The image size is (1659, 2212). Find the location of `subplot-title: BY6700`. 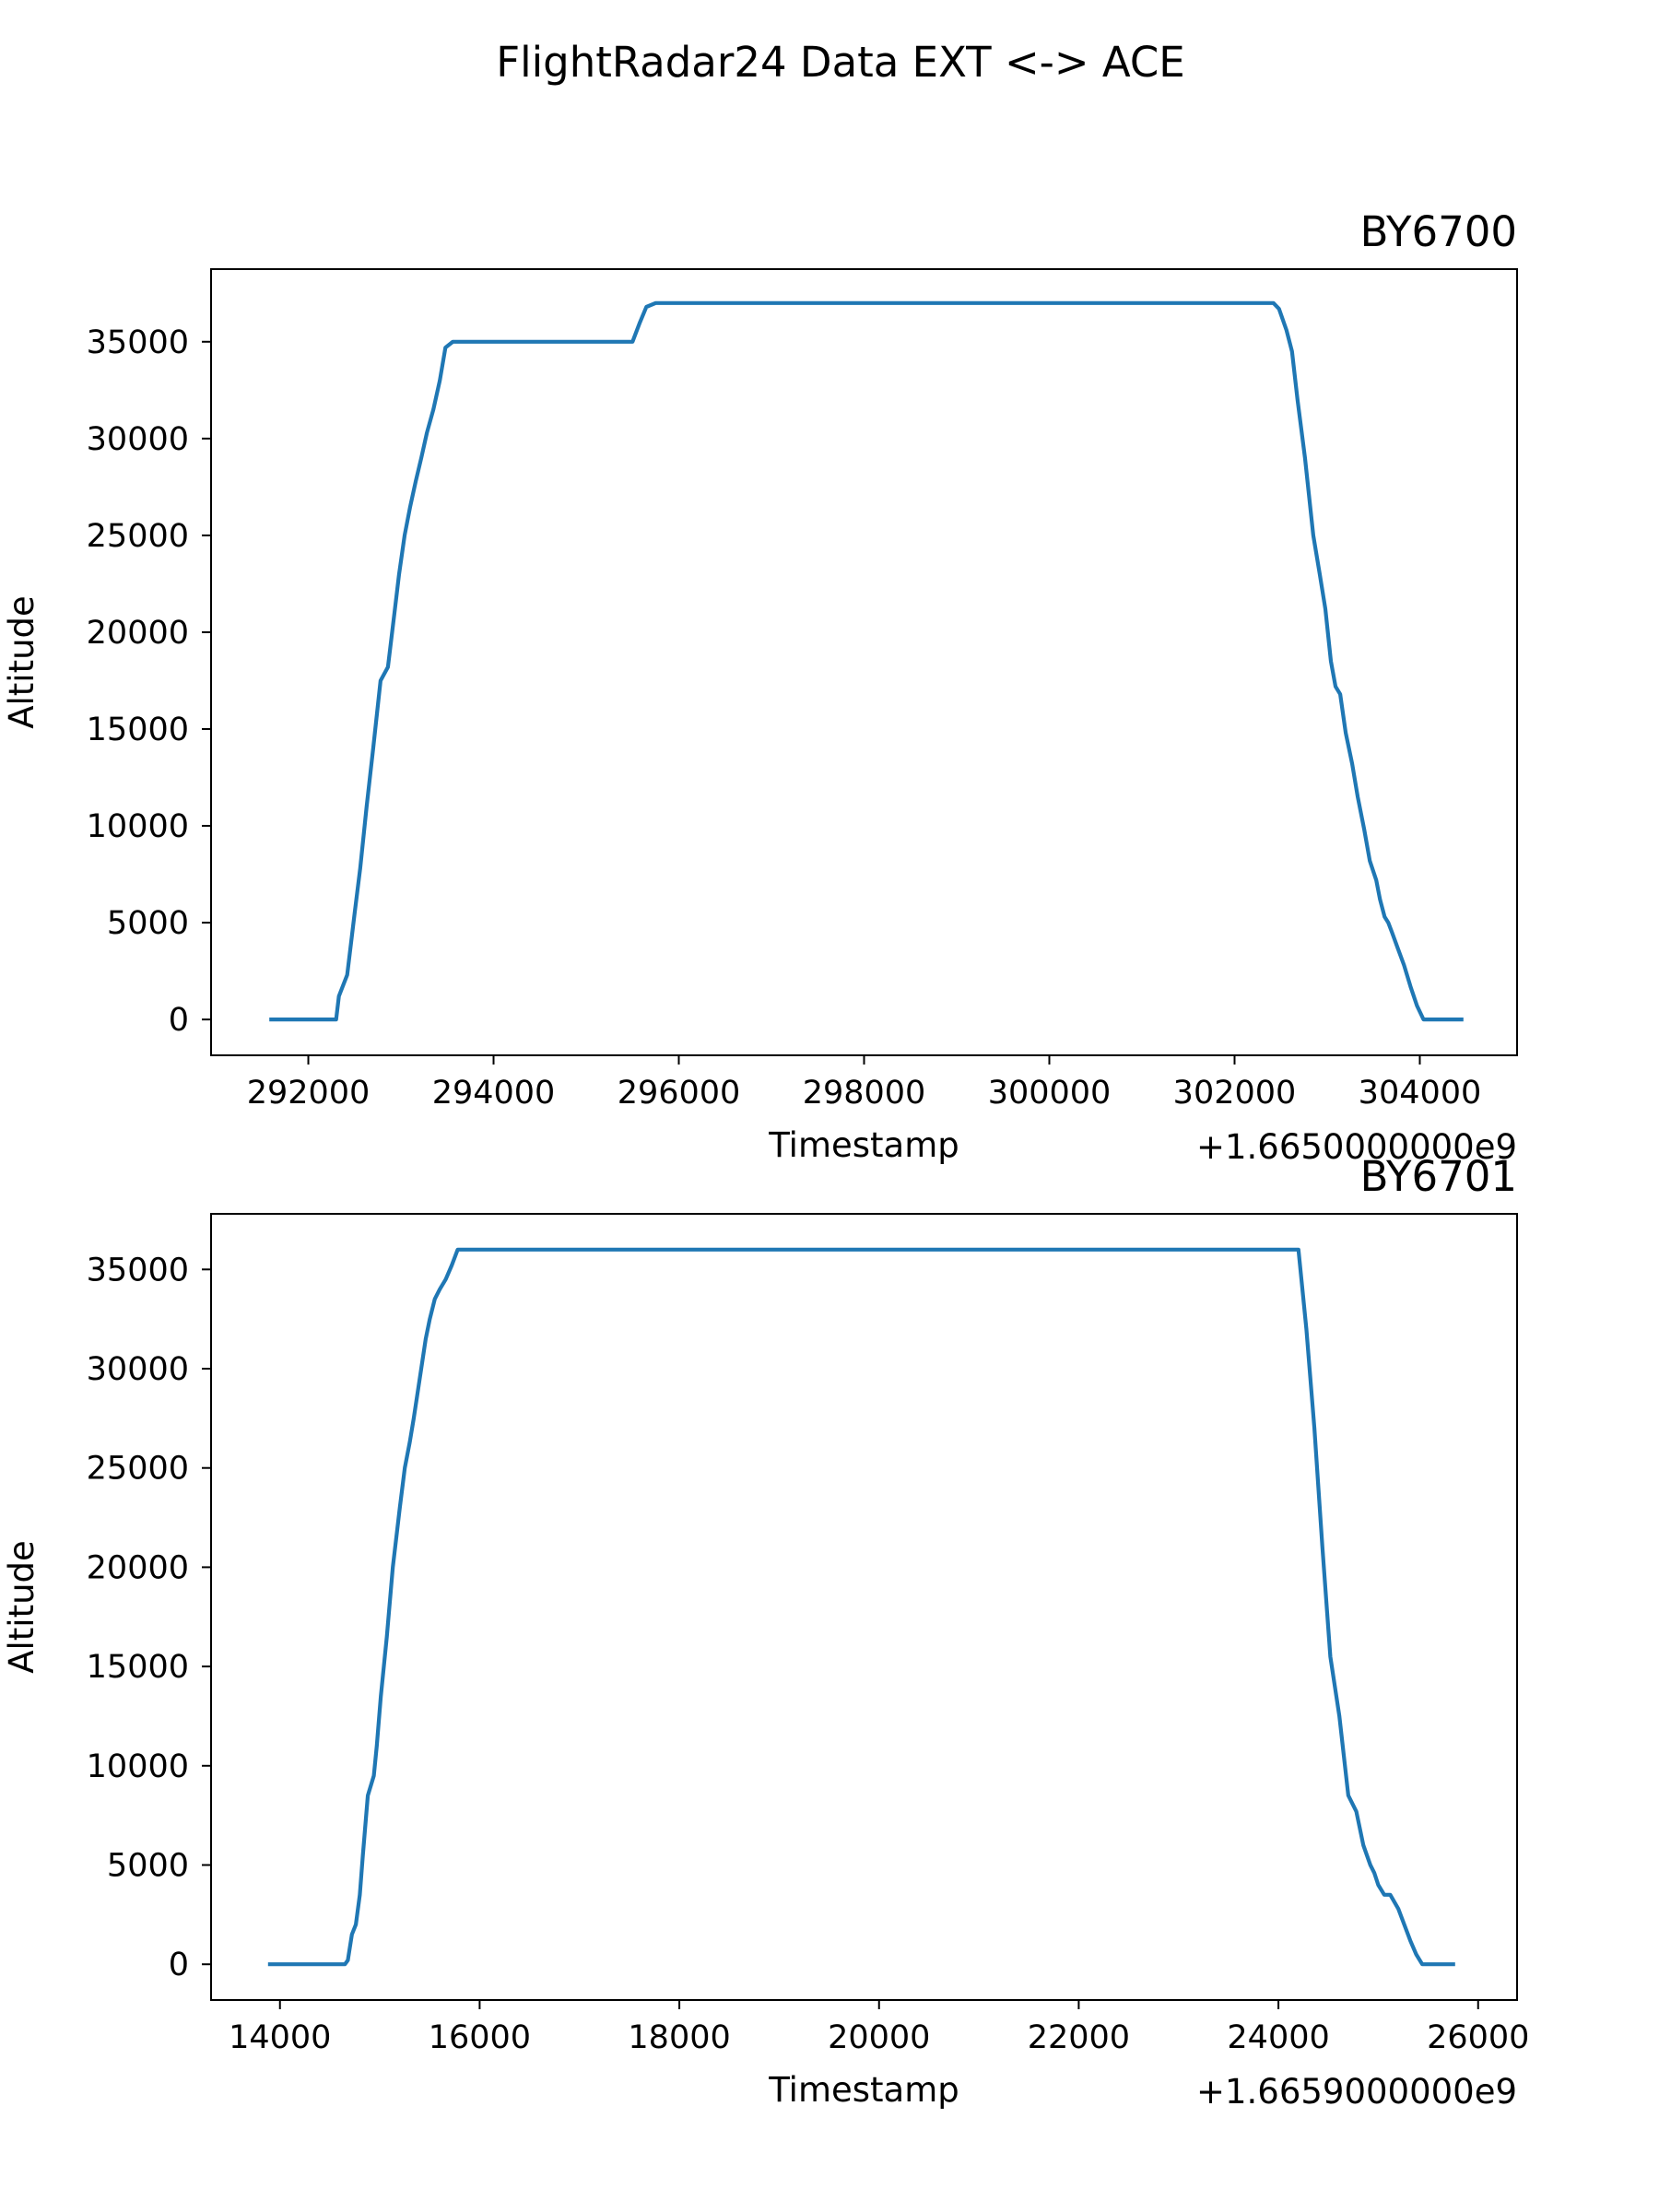

subplot-title: BY6700 is located at coordinates (1438, 231).